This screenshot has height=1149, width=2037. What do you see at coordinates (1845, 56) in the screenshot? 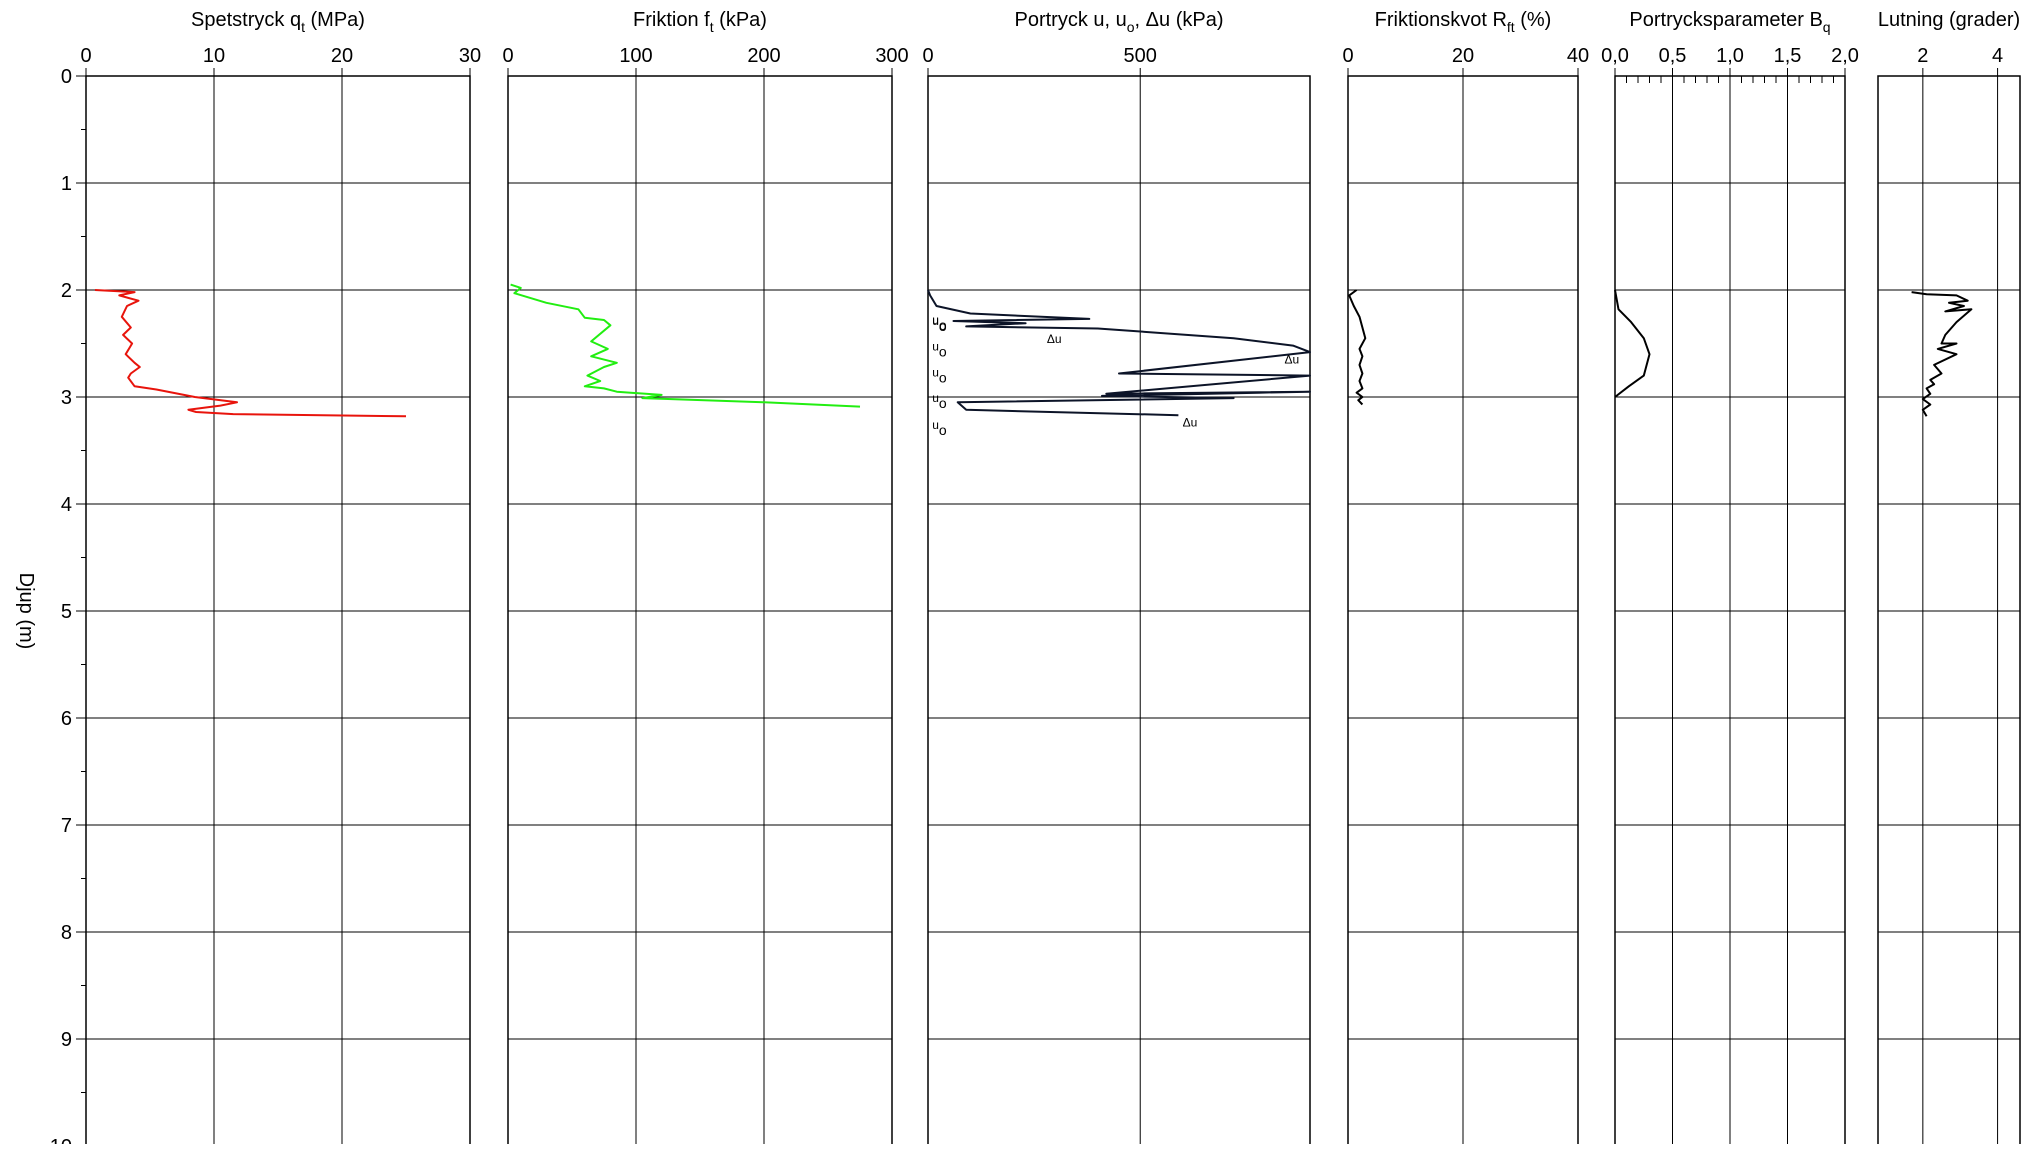
I see `x-tick-label: 2,0` at bounding box center [1845, 56].